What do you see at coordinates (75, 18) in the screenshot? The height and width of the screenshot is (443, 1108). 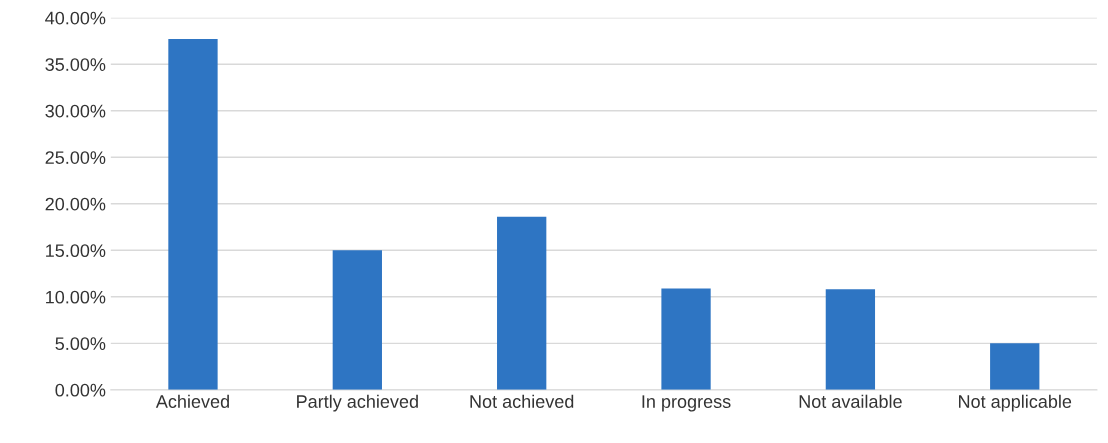 I see `y-tick-label: 40.00%` at bounding box center [75, 18].